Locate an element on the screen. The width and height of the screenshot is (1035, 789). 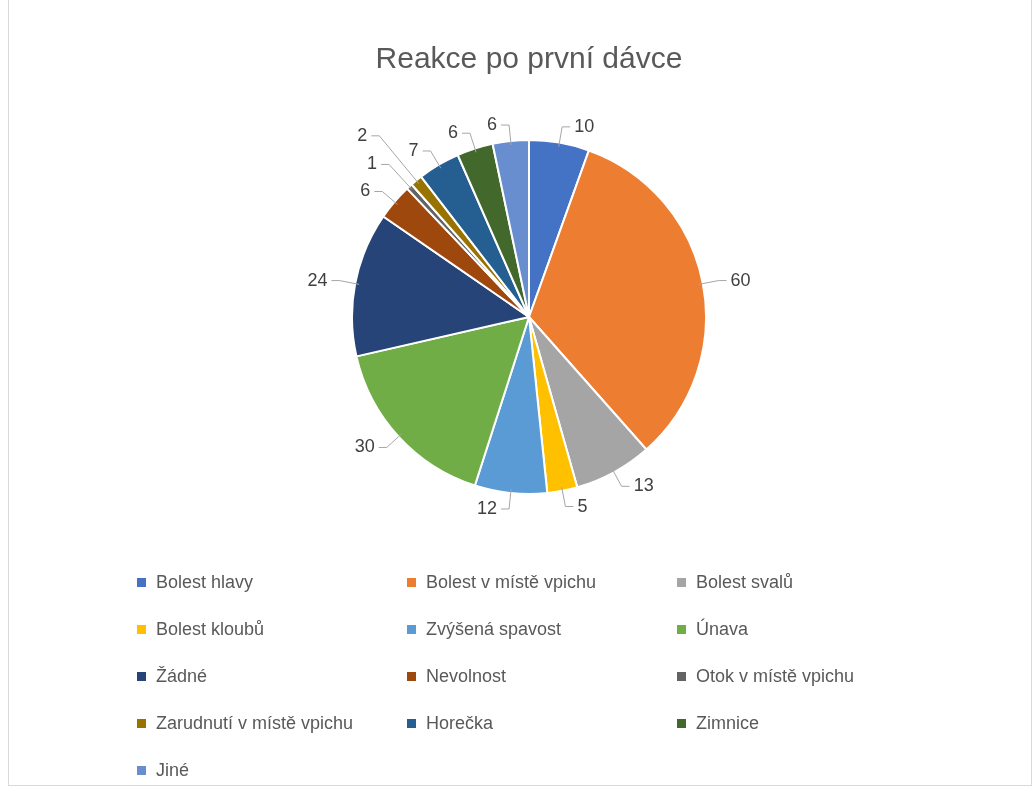
legend-label: Zvýšená spavost is located at coordinates (494, 629).